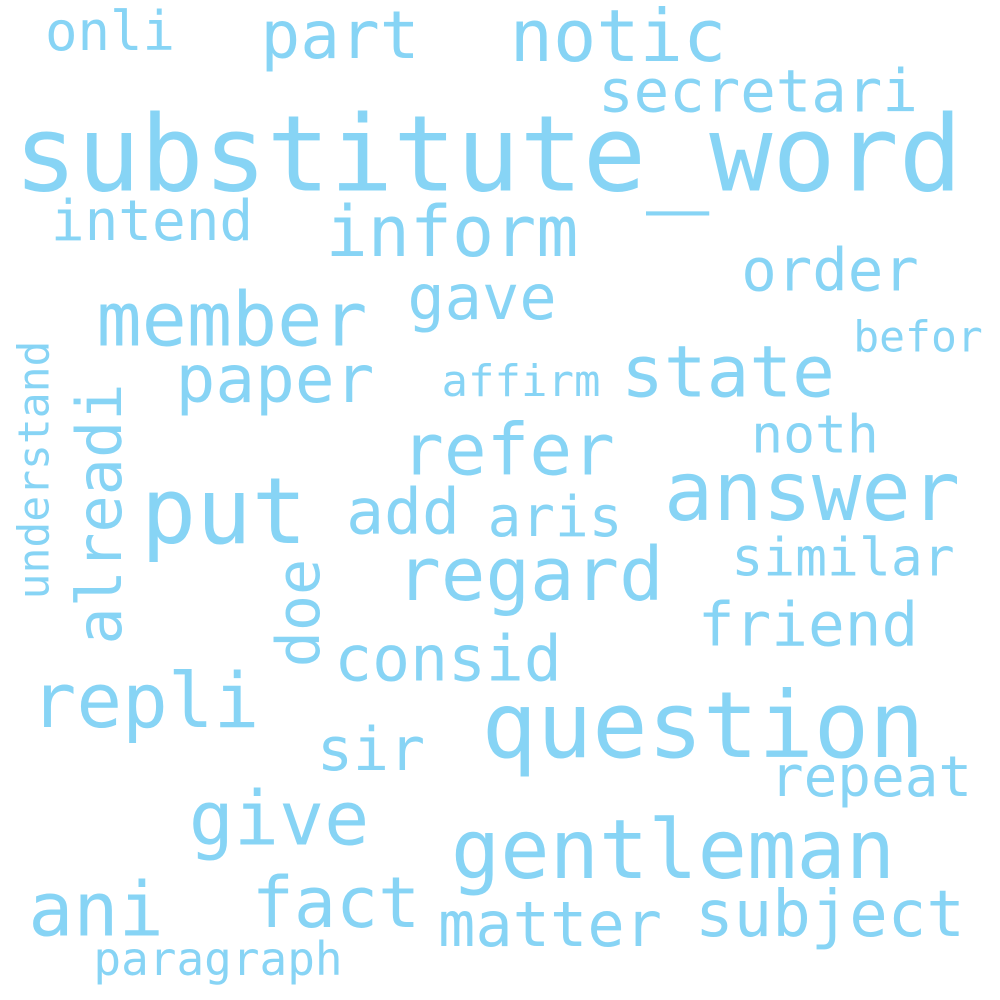  Describe the element at coordinates (918, 337) in the screenshot. I see `word-befor: befor` at that location.